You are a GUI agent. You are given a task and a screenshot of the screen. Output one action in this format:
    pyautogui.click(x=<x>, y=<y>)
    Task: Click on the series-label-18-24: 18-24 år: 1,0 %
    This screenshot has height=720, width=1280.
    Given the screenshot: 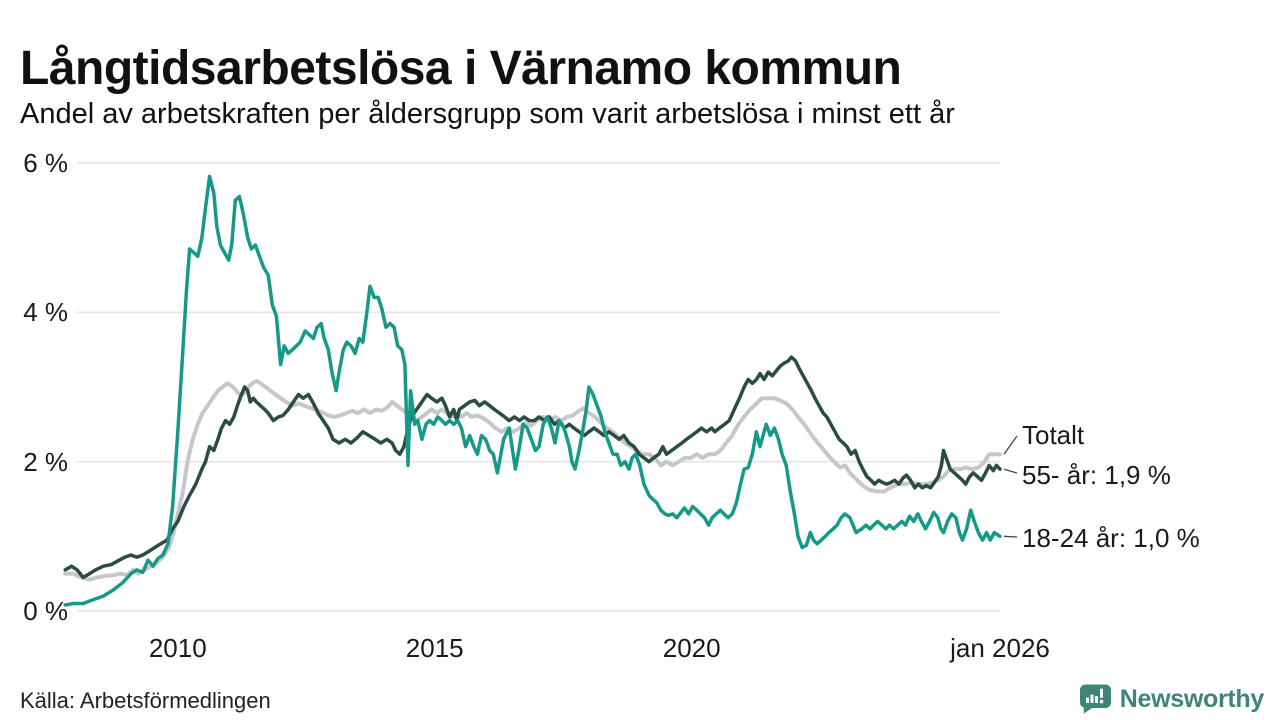 What is the action you would take?
    pyautogui.click(x=1111, y=538)
    